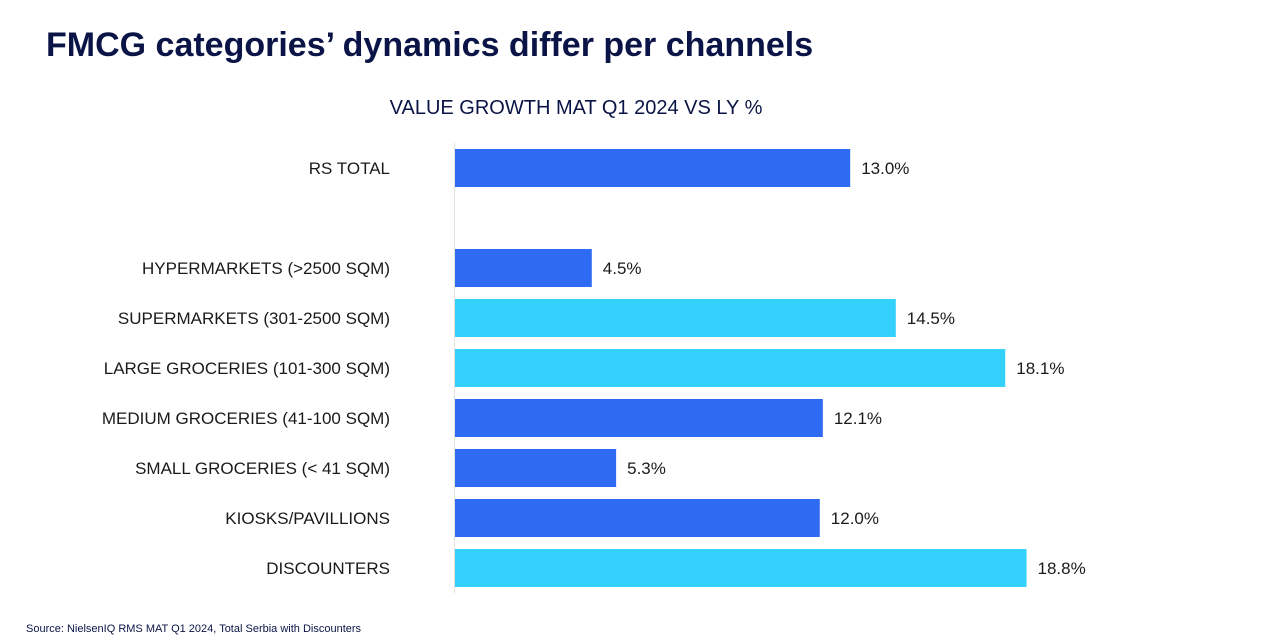 Image resolution: width=1280 pixels, height=641 pixels. I want to click on chart-title: VALUE GROWTH MAT Q1 2024 VS LY %, so click(576, 108).